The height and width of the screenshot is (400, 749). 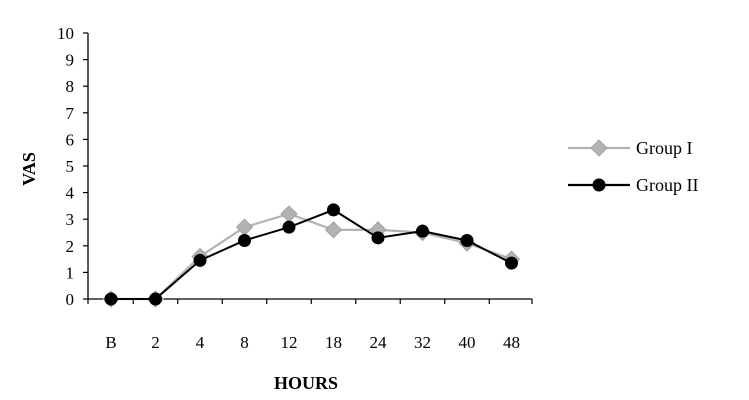 I want to click on y-axis-title: VAS, so click(x=29, y=169).